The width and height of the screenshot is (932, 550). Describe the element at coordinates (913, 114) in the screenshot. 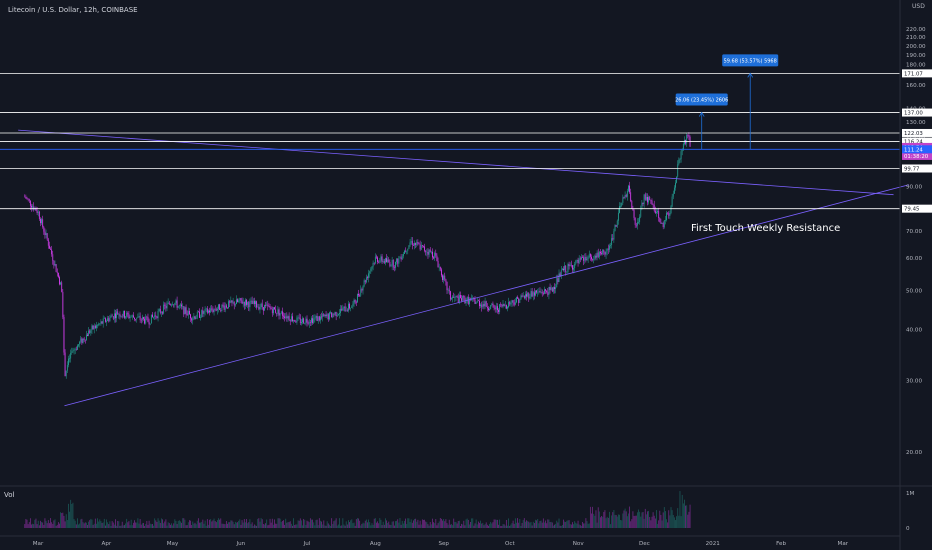

I see `resistance-price-tag: 137.00` at that location.